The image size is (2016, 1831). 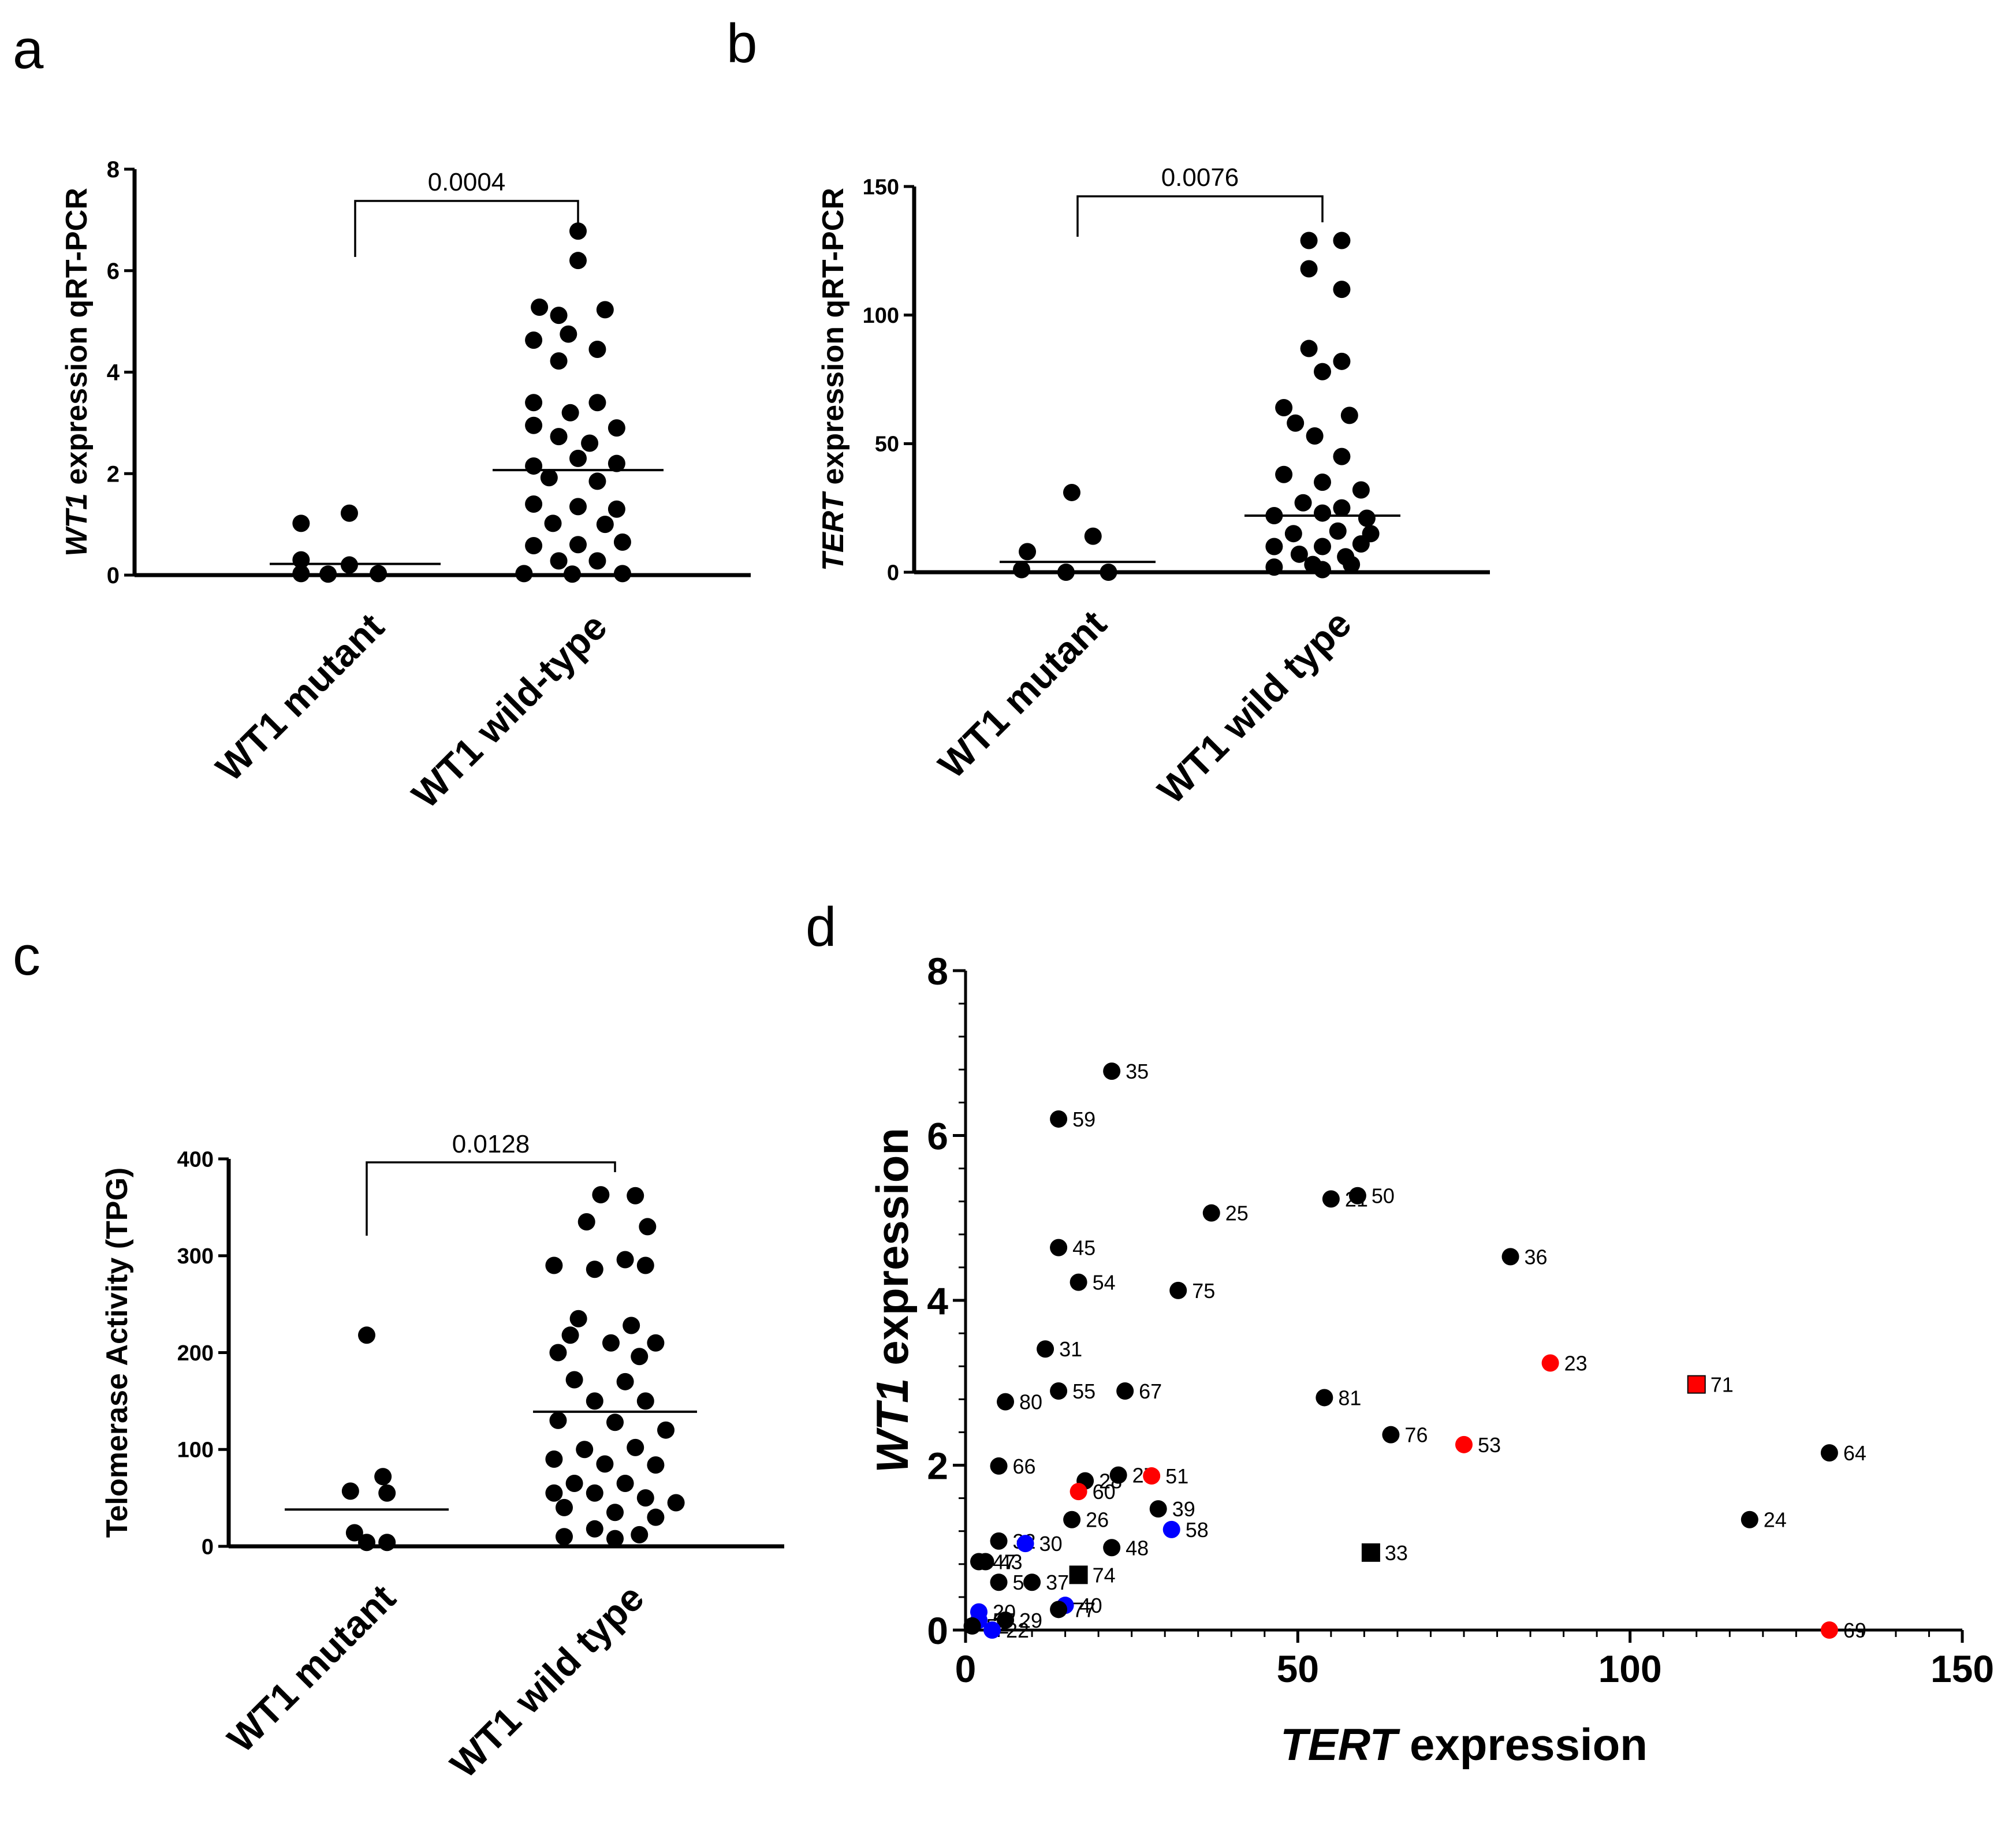 What do you see at coordinates (833, 531) in the screenshot?
I see `b-y-axis-label-italic: TERT` at bounding box center [833, 531].